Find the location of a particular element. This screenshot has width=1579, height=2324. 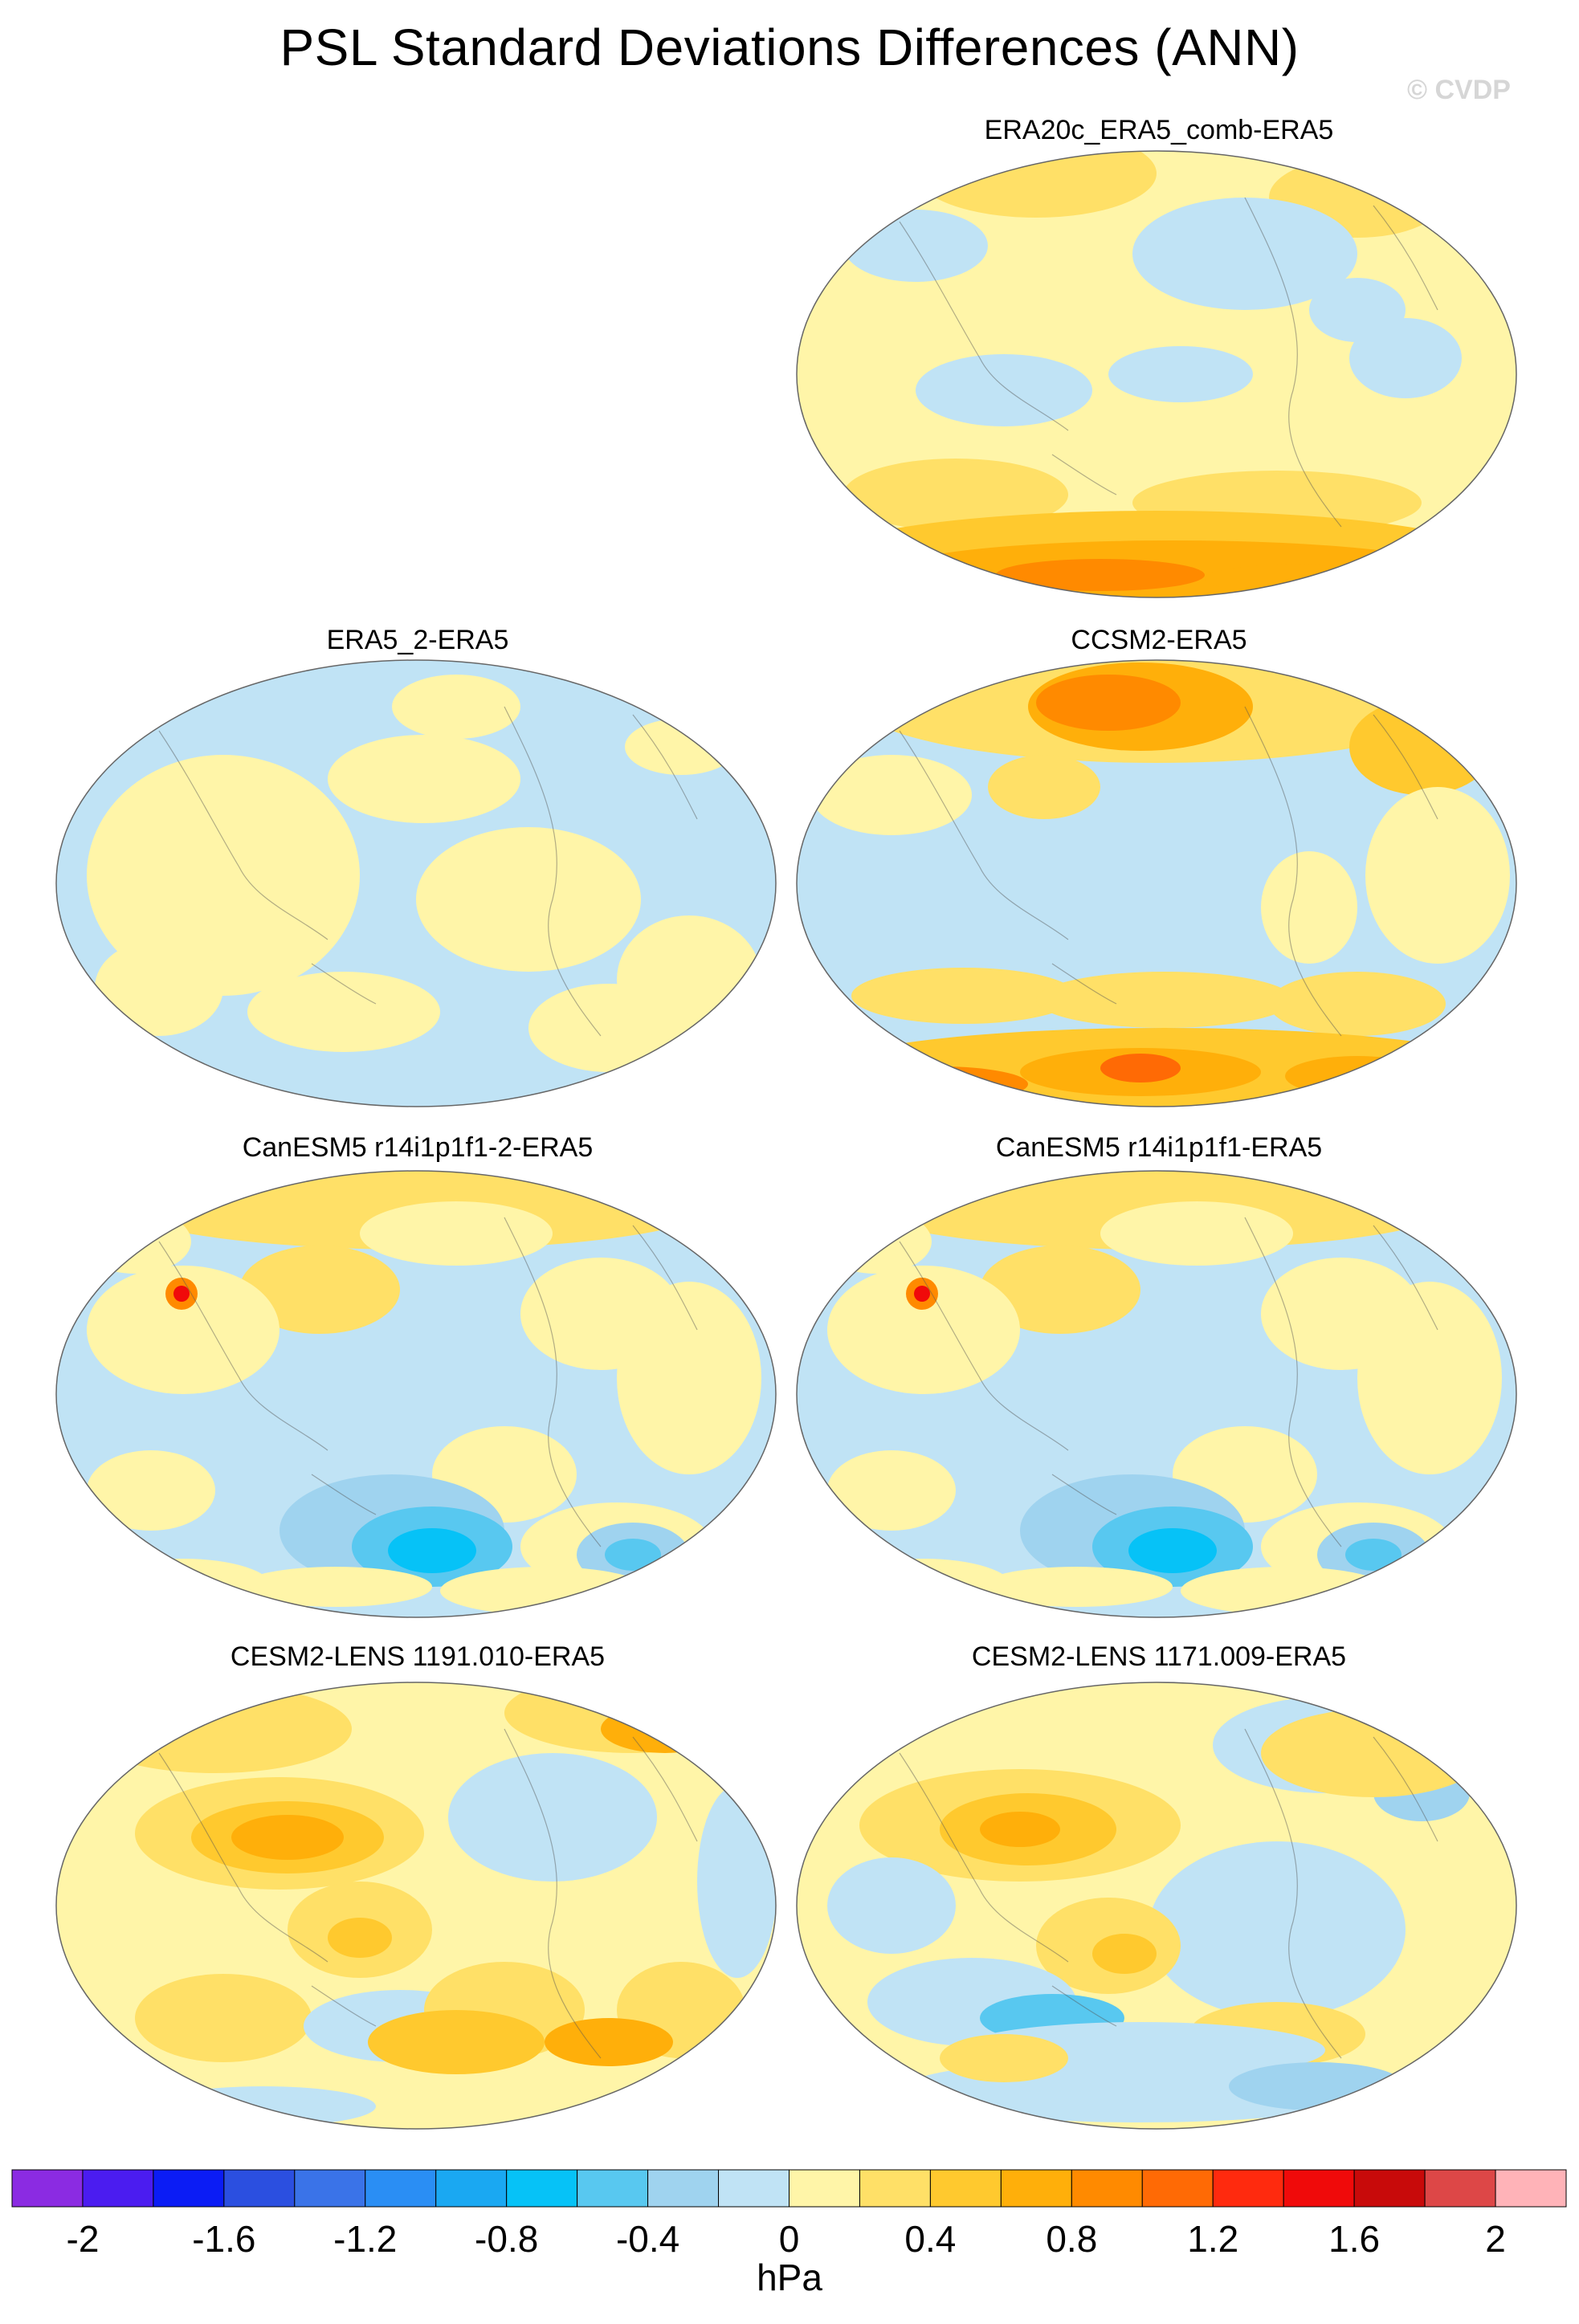

panel-title-6: CESM2-LENS 1191.010-ERA5 is located at coordinates (418, 1657).